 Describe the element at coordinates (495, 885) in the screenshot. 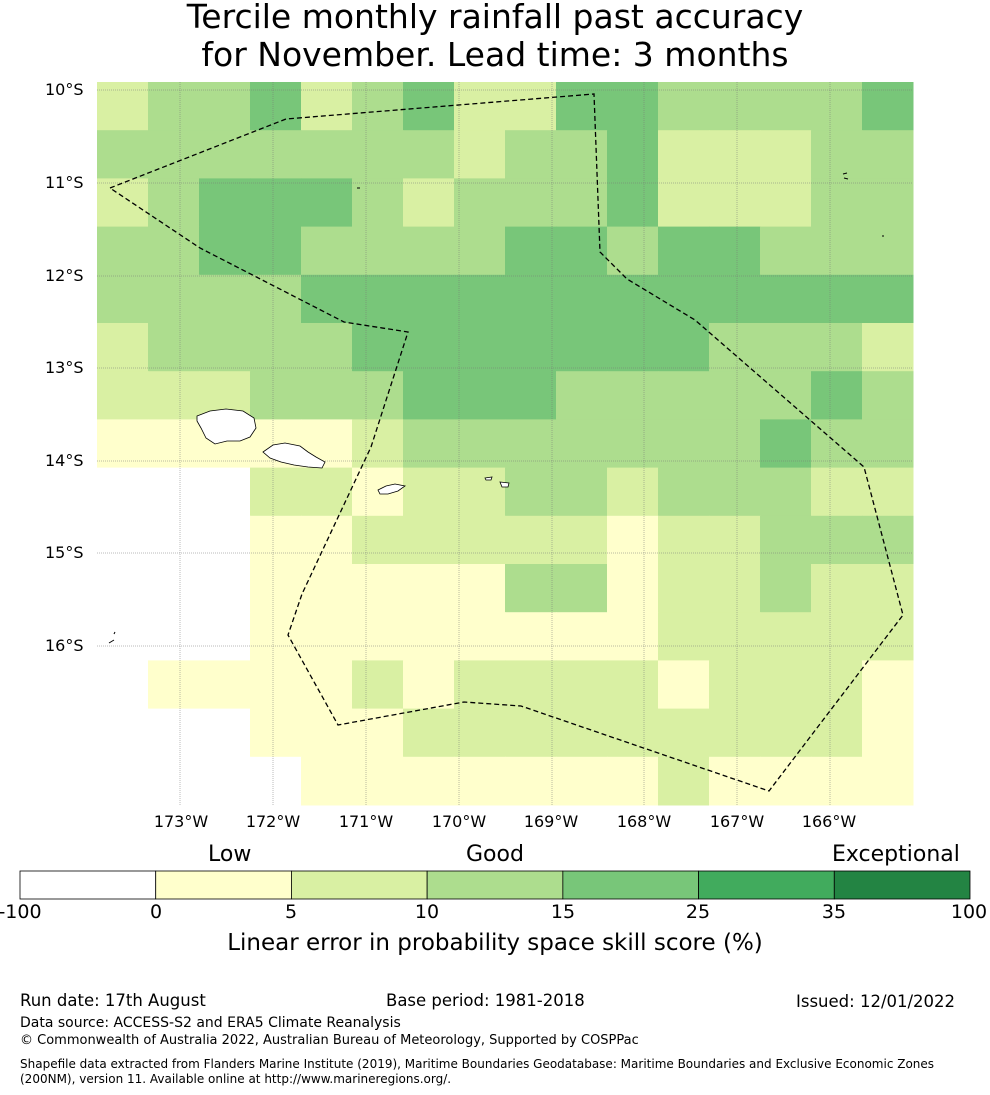

I see `colorbar` at that location.